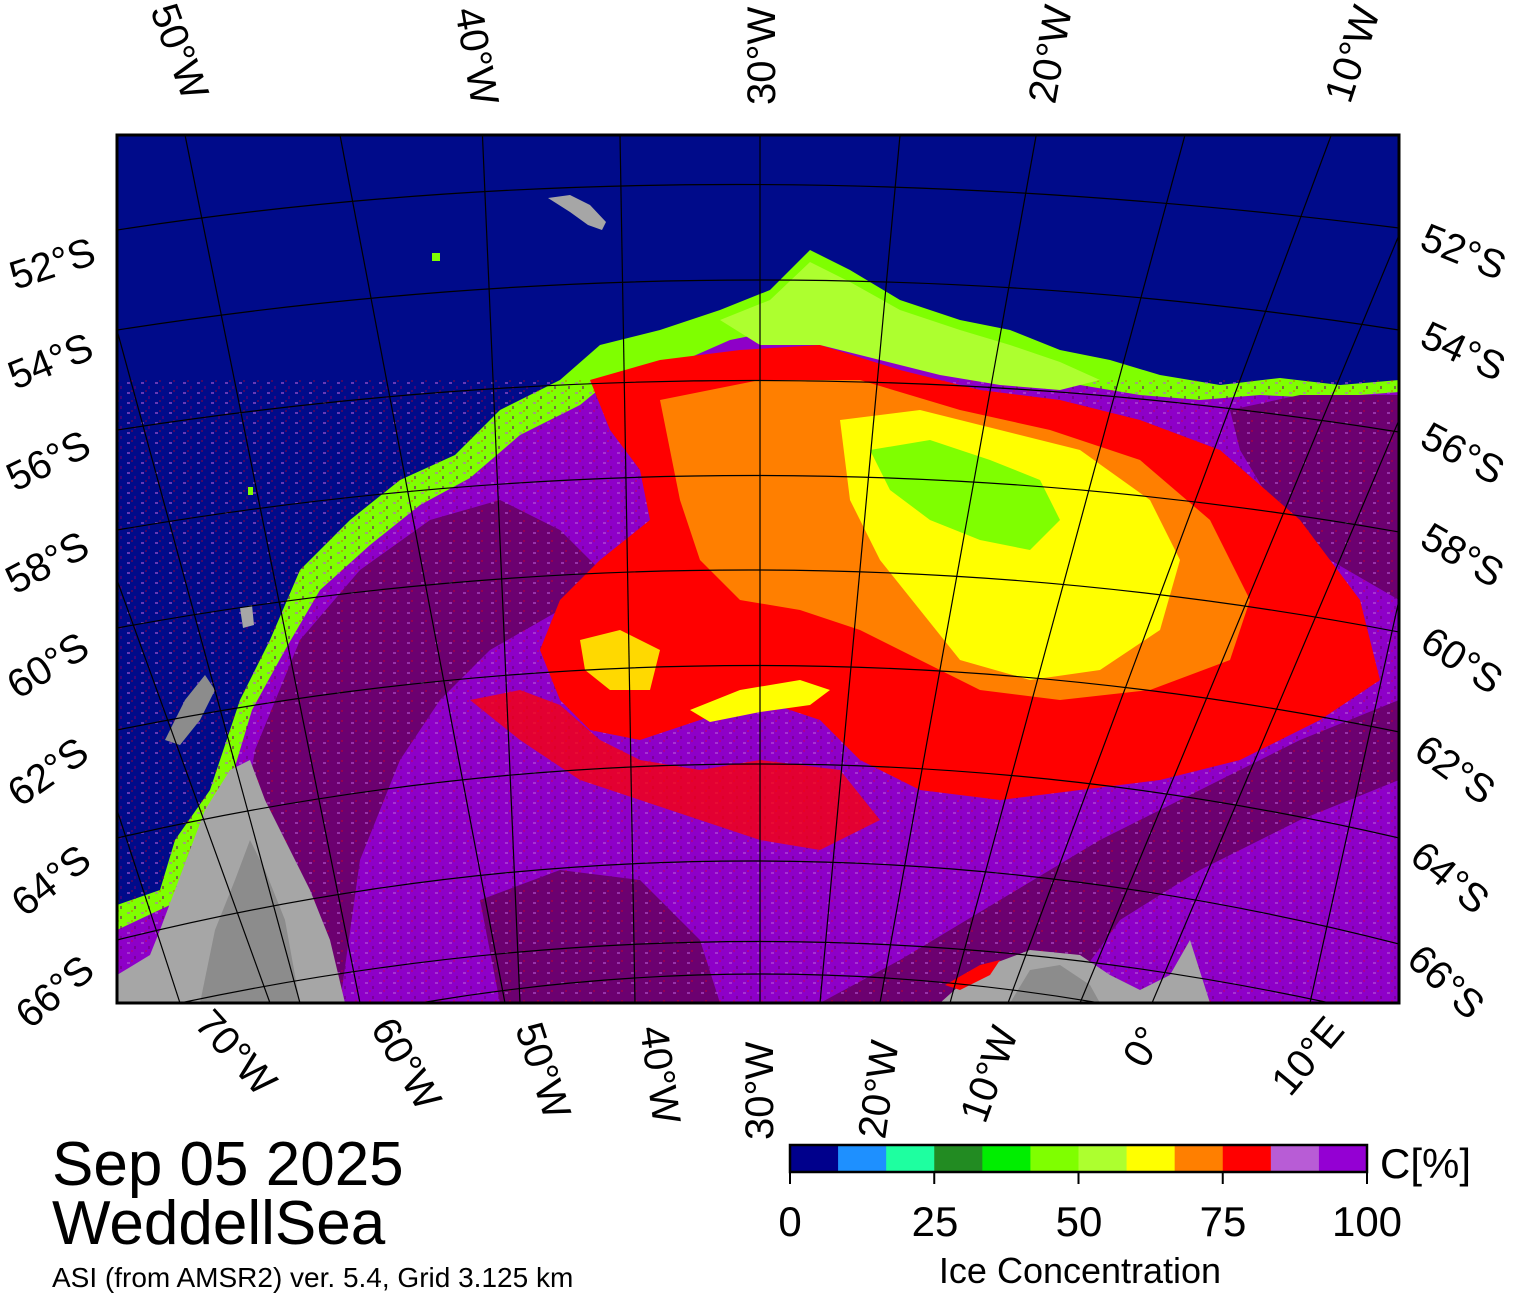  I want to click on lon-label-bottom: 10°W, so click(989, 1074).